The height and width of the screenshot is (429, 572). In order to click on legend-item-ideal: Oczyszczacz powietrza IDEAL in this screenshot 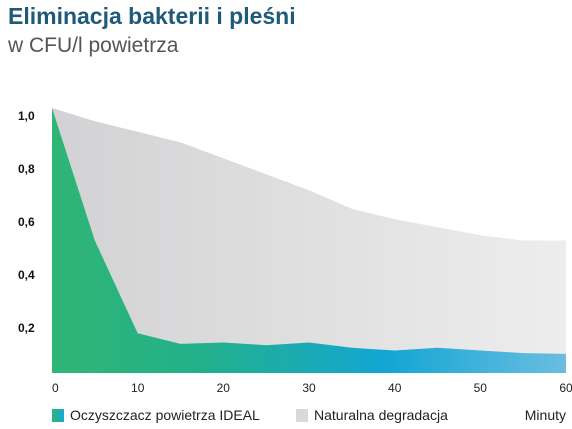, I will do `click(156, 415)`.